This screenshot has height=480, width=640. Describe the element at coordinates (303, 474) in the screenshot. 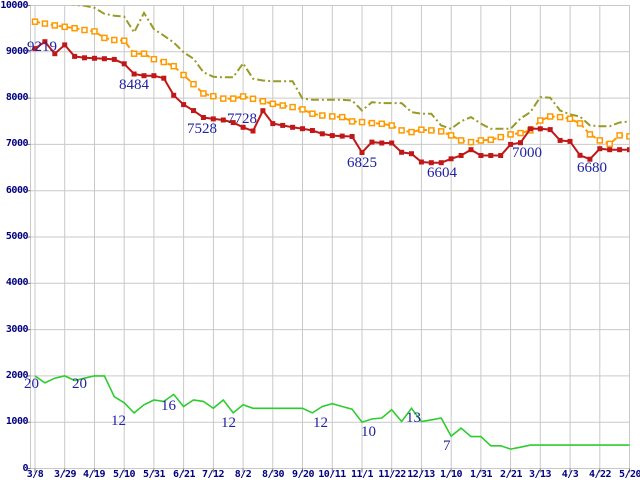

I see `x-tick-label: 9/20` at that location.